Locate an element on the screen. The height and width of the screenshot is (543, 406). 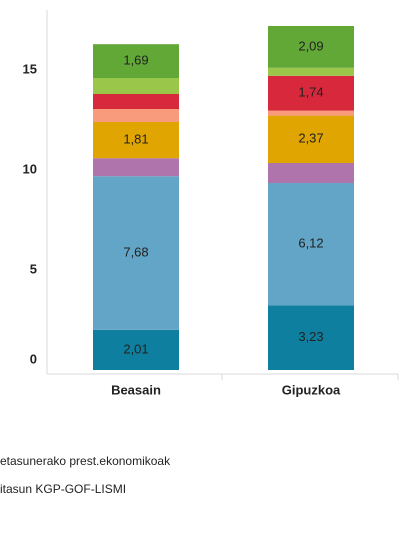
data-label: 1,74 is located at coordinates (310, 92).